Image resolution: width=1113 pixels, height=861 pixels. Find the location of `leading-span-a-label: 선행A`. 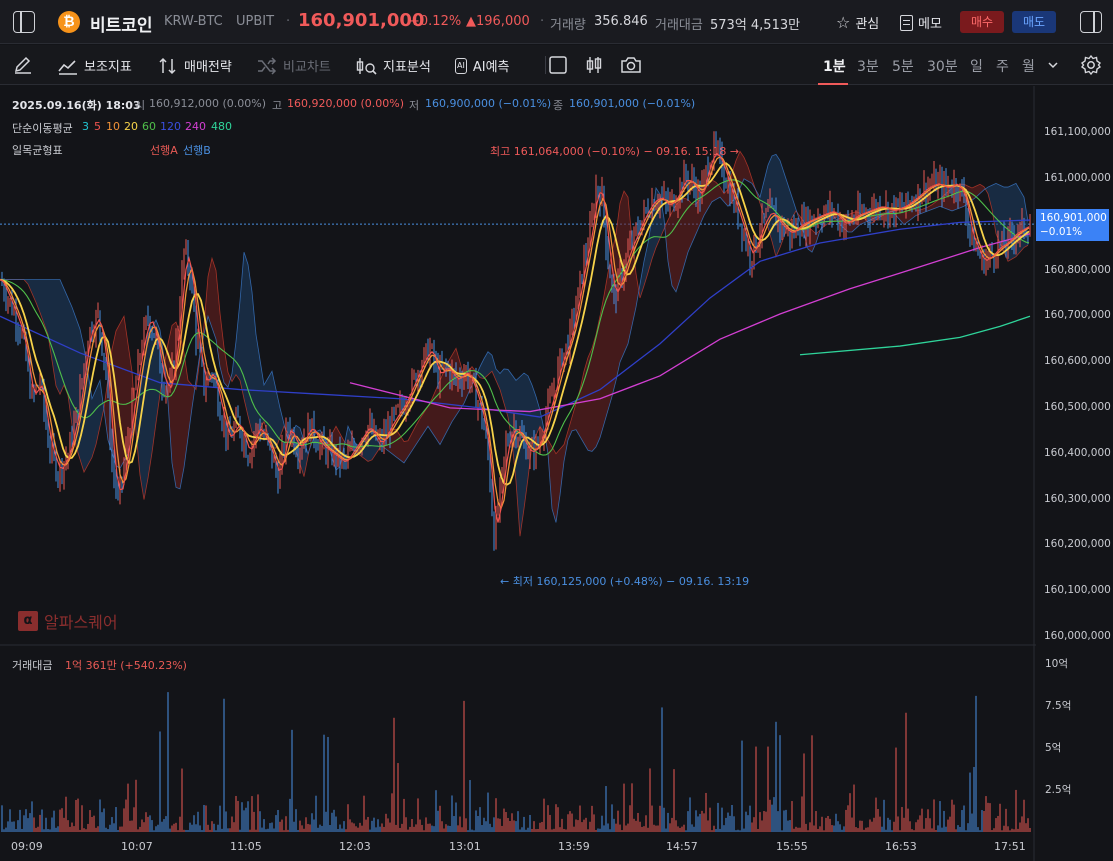

leading-span-a-label: 선행A is located at coordinates (164, 150).